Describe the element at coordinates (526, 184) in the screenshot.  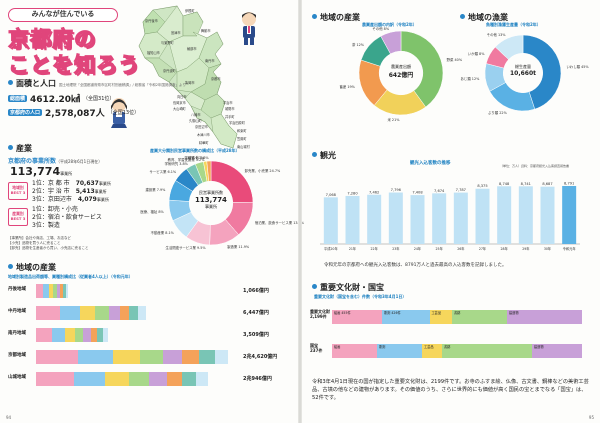
I see `bar-value-label: 8,741` at that location.